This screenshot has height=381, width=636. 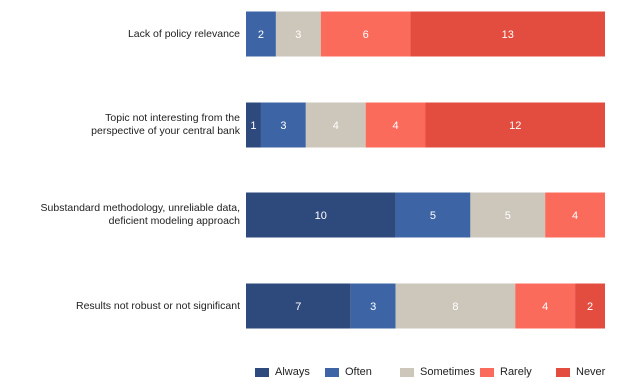 I want to click on legend-item-always: Always, so click(x=282, y=372).